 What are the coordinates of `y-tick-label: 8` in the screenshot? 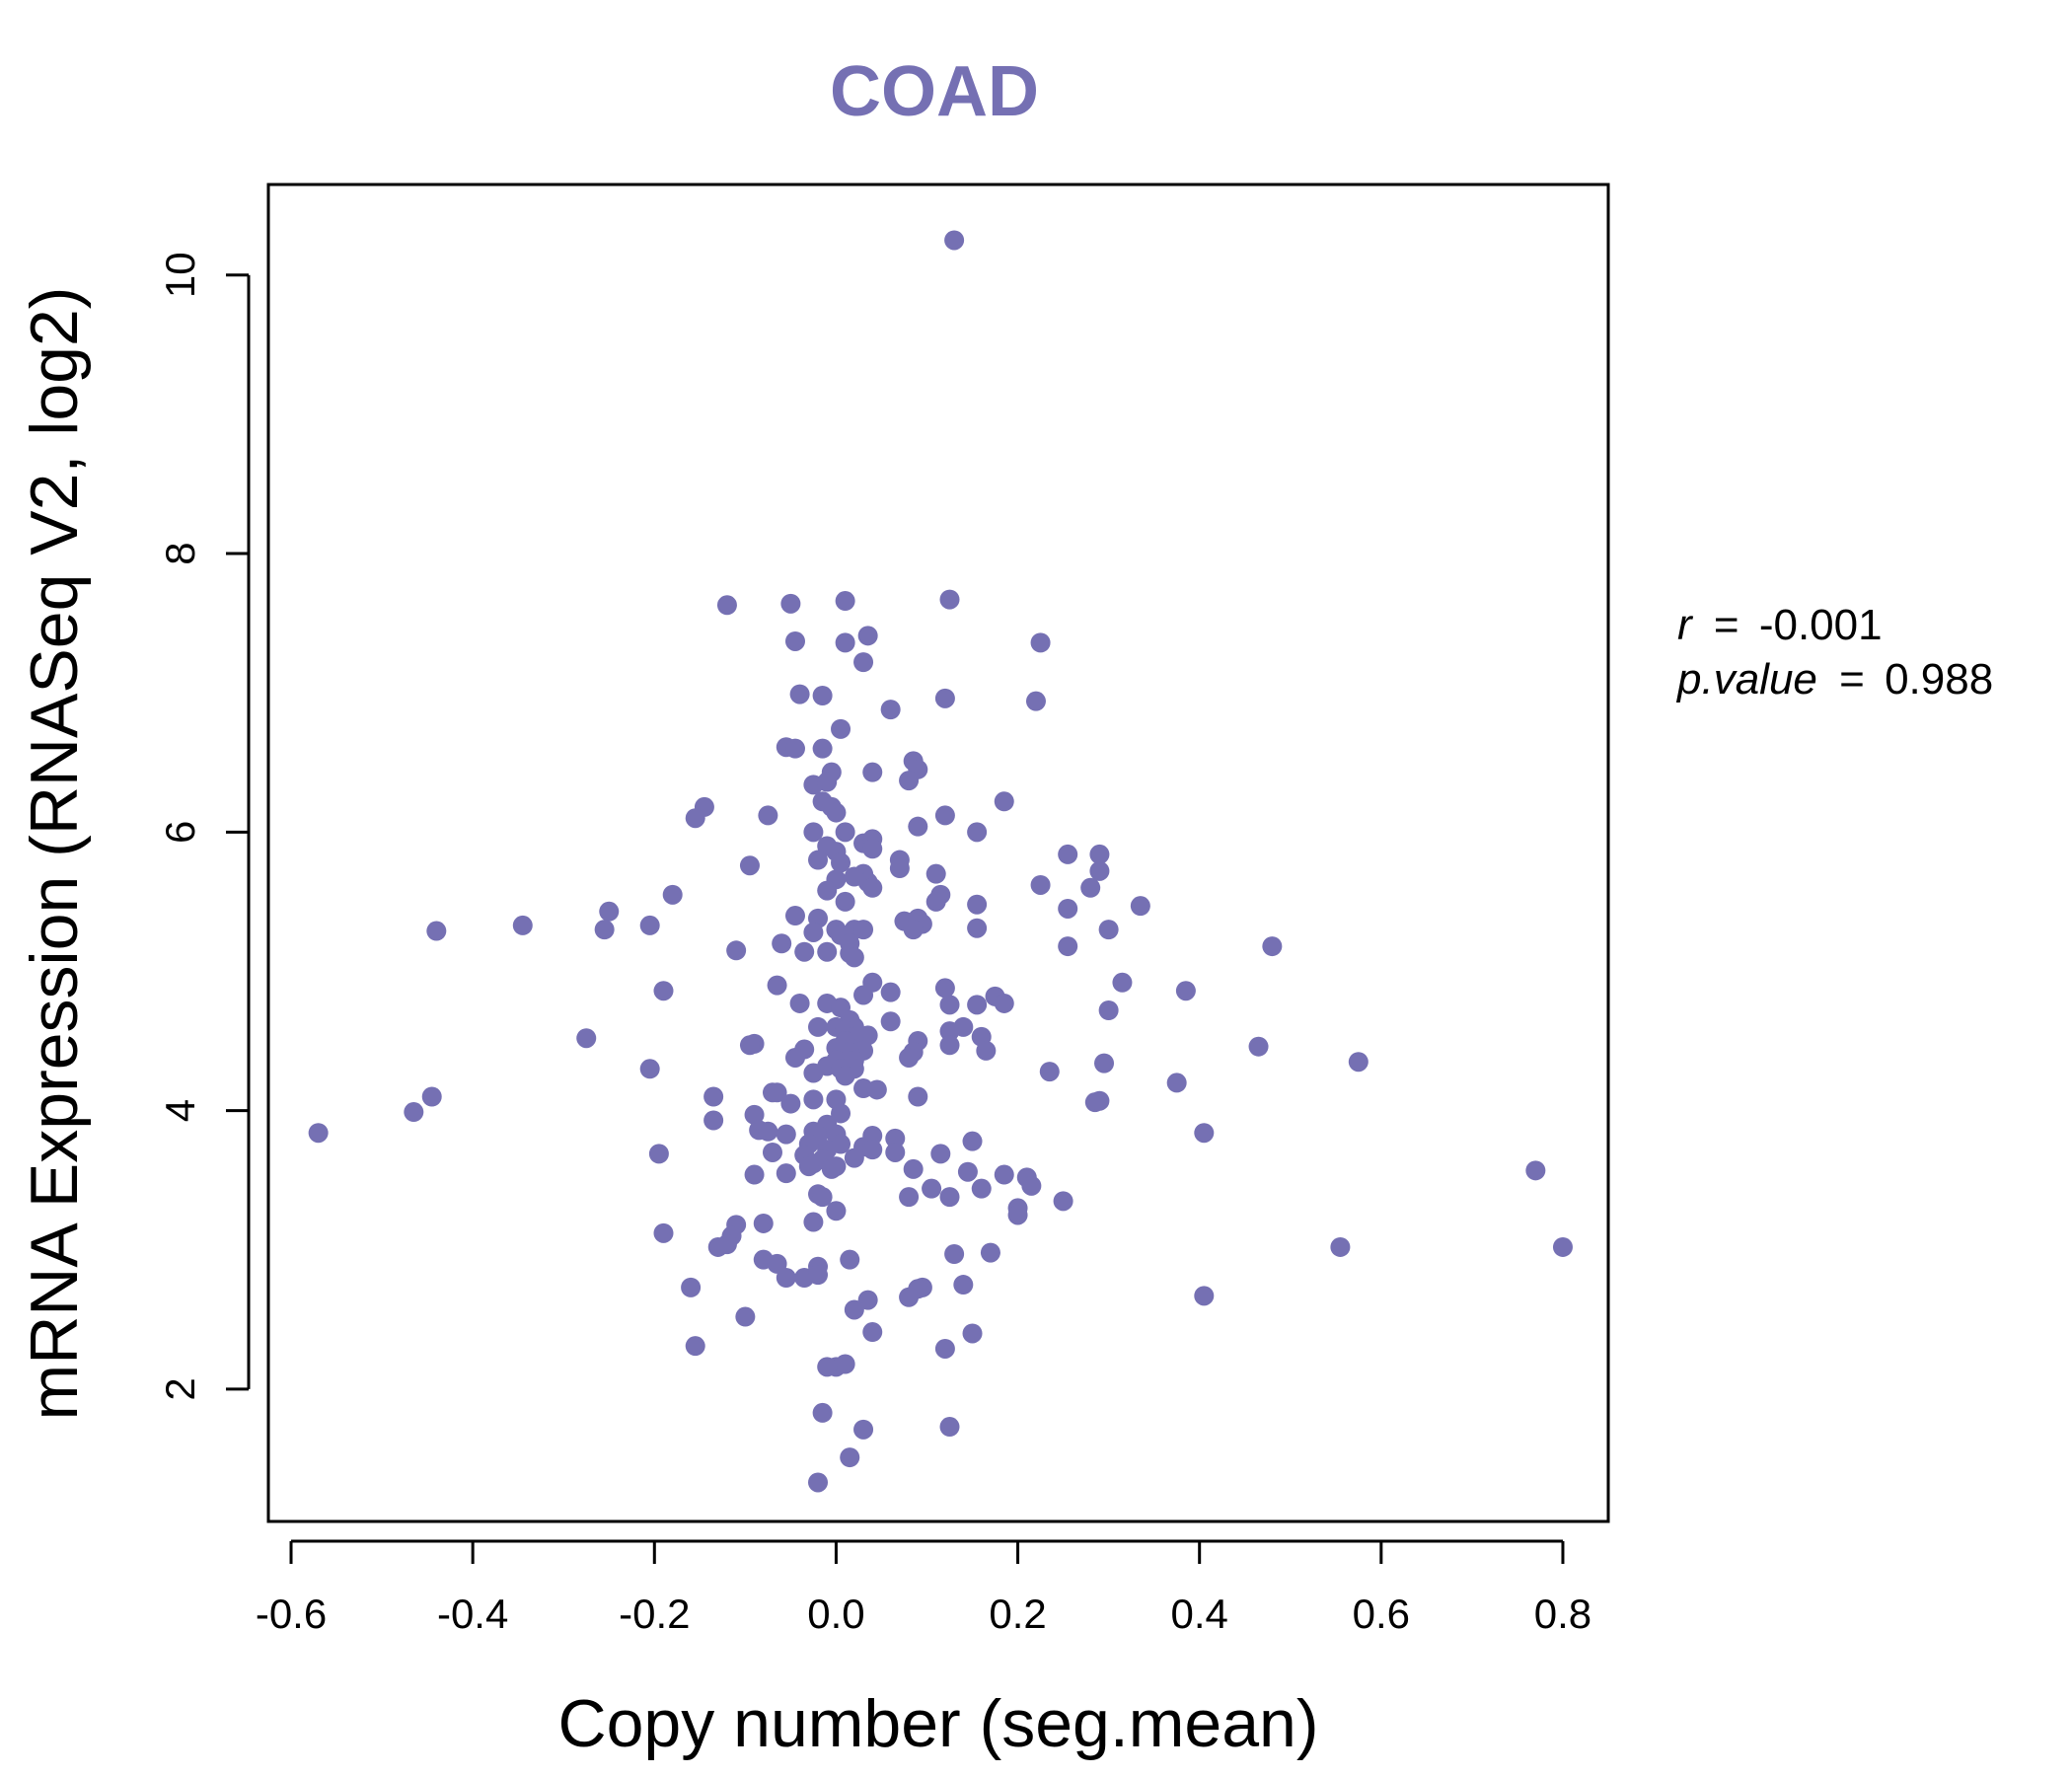 It's located at (180, 553).